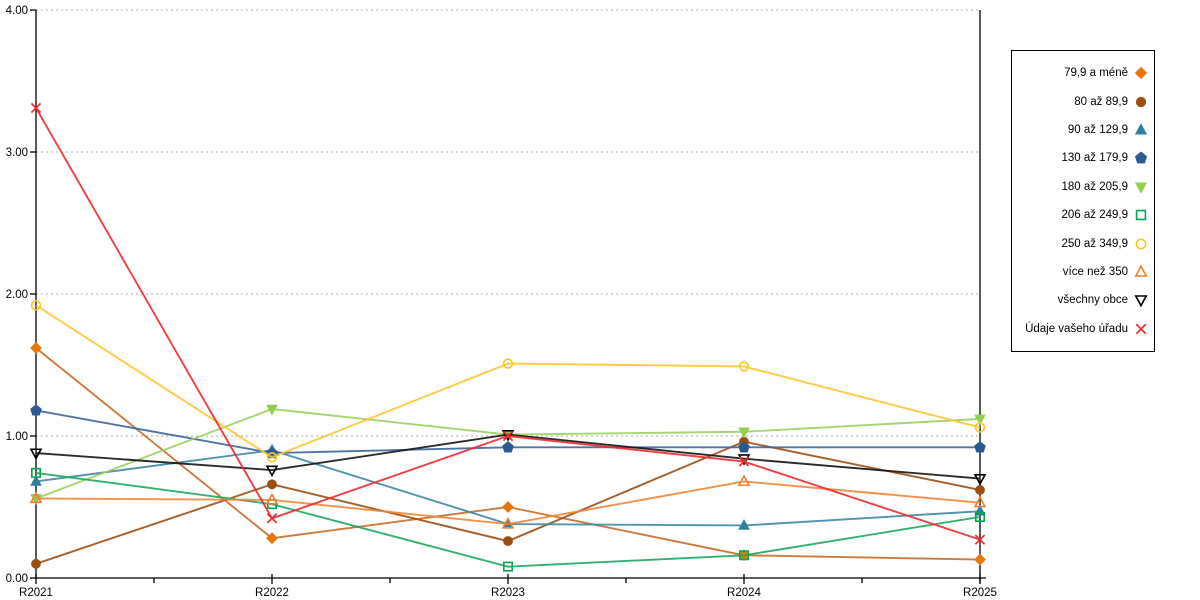 Image resolution: width=1200 pixels, height=600 pixels. Describe the element at coordinates (17, 437) in the screenshot. I see `y-tick-label: 1.00` at that location.